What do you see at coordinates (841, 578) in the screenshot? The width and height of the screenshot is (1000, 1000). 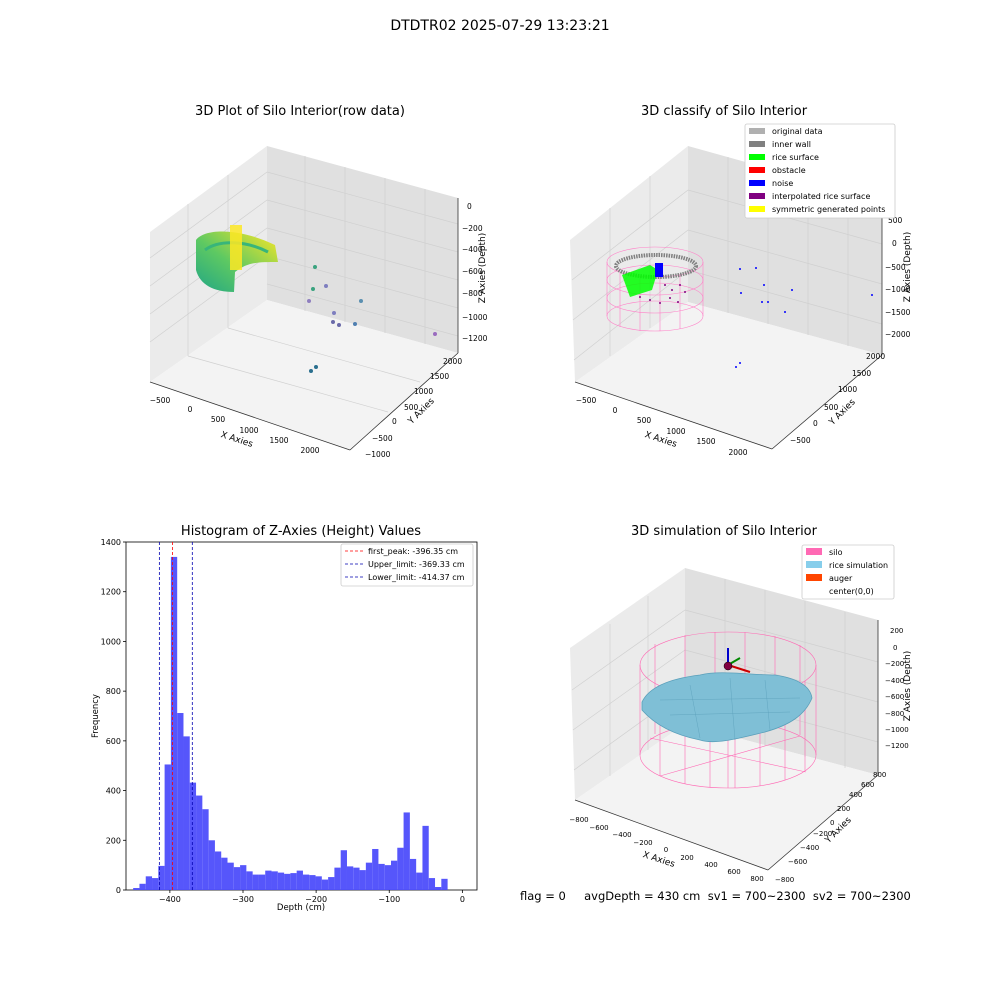 I see `sim-legend-label: auger` at bounding box center [841, 578].